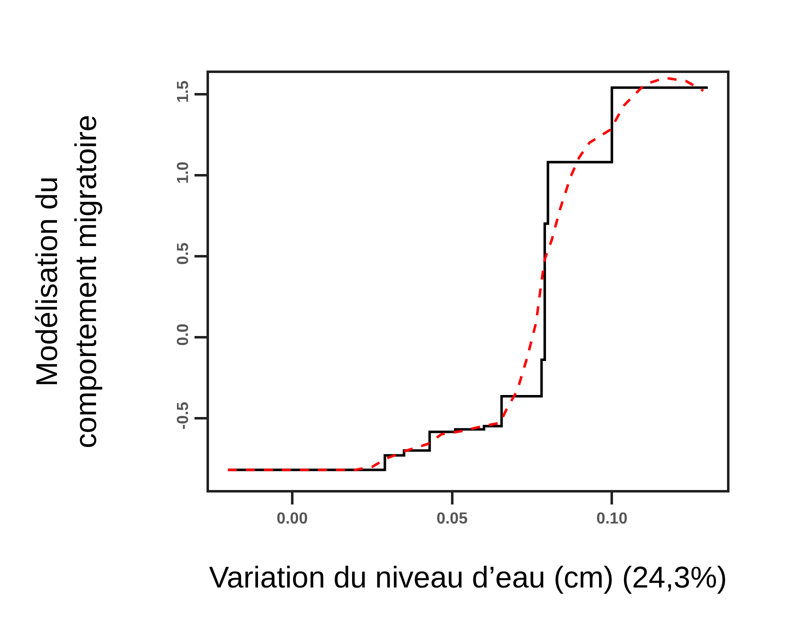 The height and width of the screenshot is (634, 806). I want to click on y-tick-label: 0.5, so click(183, 253).